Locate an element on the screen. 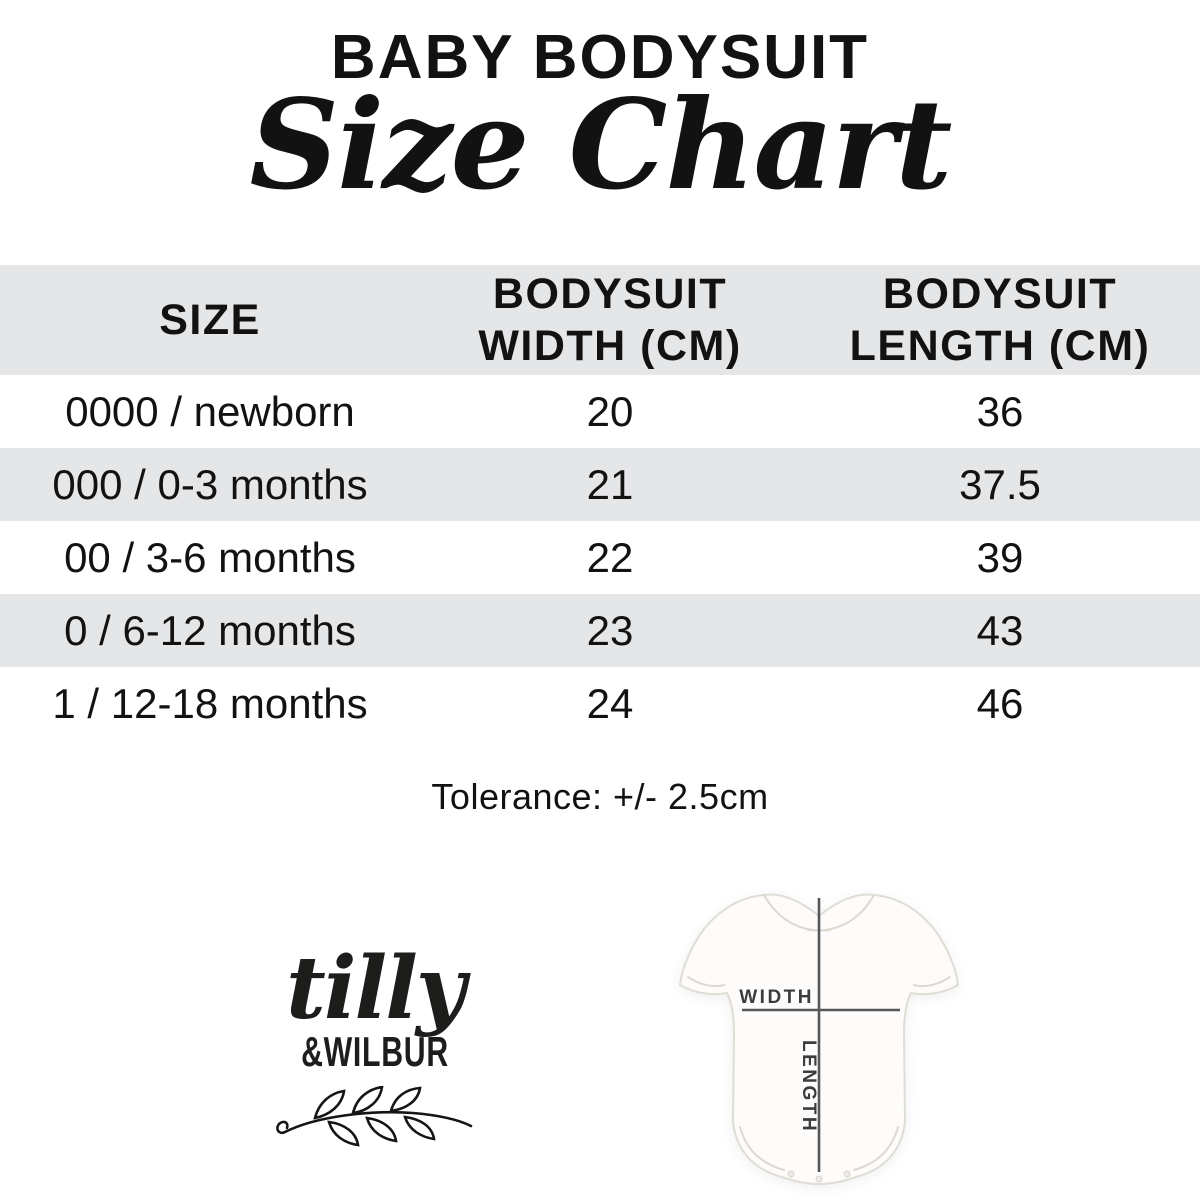  neckline-flap-right is located at coordinates (841, 913).